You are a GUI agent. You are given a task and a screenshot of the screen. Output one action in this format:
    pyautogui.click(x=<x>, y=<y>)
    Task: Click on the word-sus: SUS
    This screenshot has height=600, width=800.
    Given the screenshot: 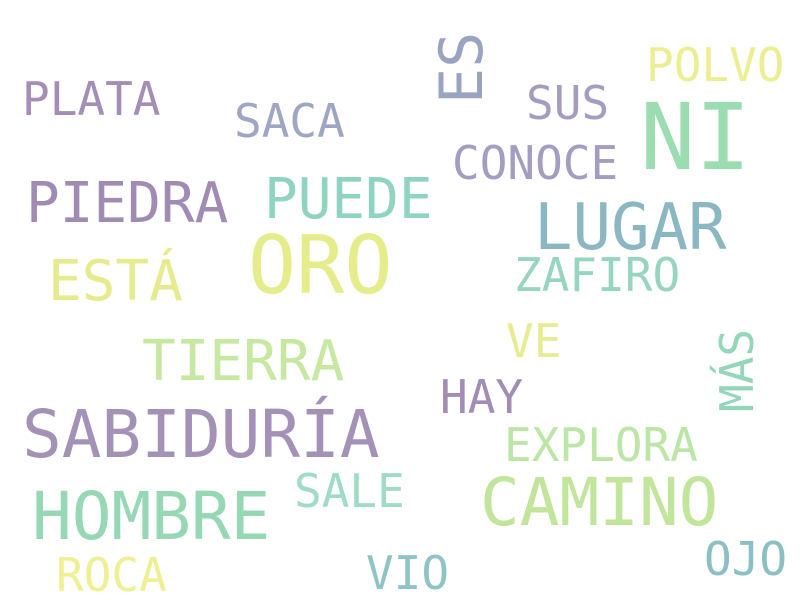 What is the action you would take?
    pyautogui.click(x=568, y=103)
    